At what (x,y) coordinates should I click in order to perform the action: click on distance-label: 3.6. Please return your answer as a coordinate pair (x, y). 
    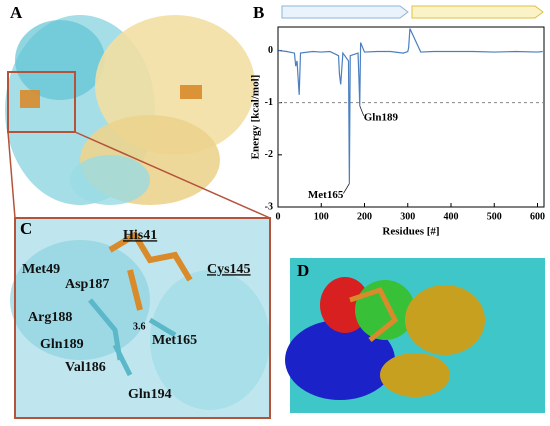
    Looking at the image, I should click on (139, 326).